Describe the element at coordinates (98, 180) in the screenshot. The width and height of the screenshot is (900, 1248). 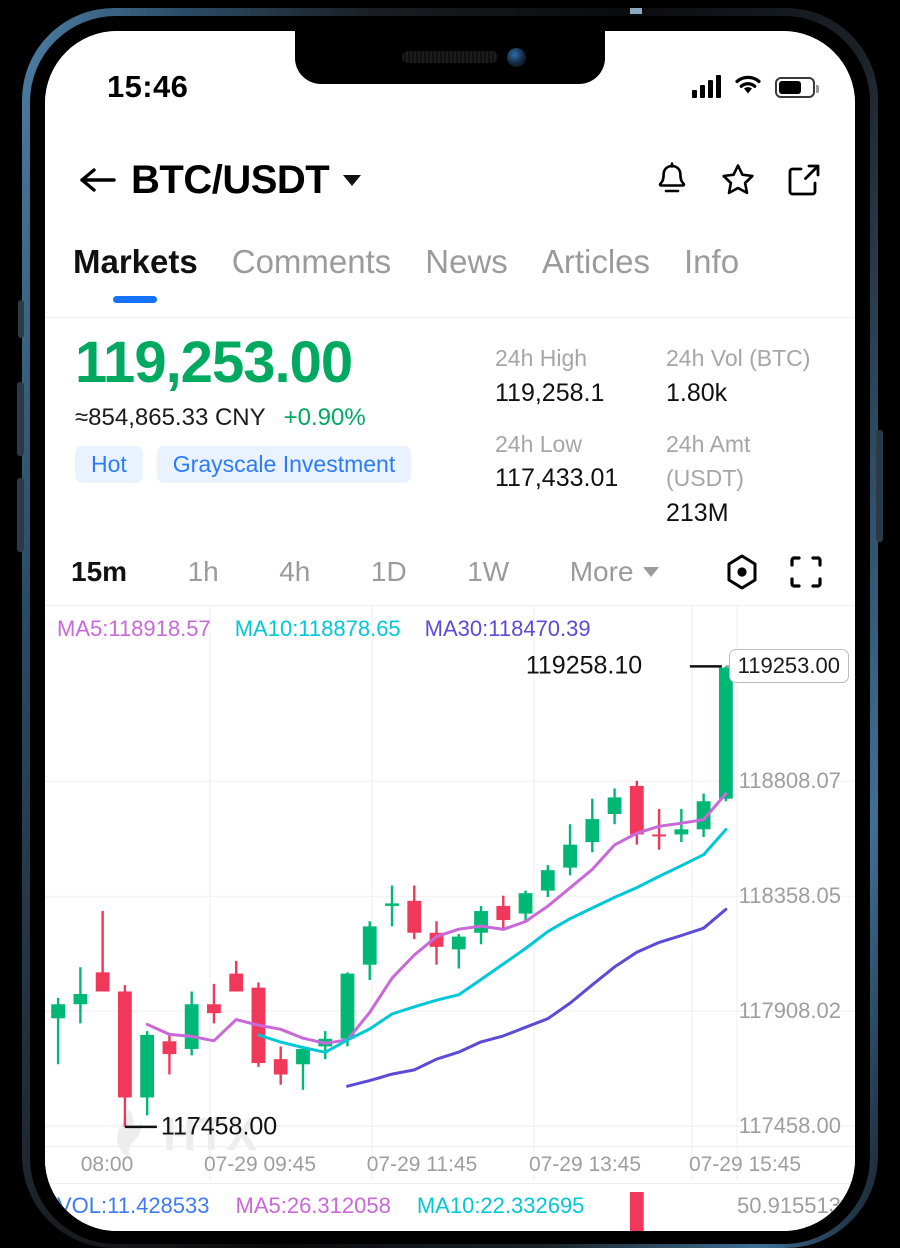
I see `back-arrow-icon` at that location.